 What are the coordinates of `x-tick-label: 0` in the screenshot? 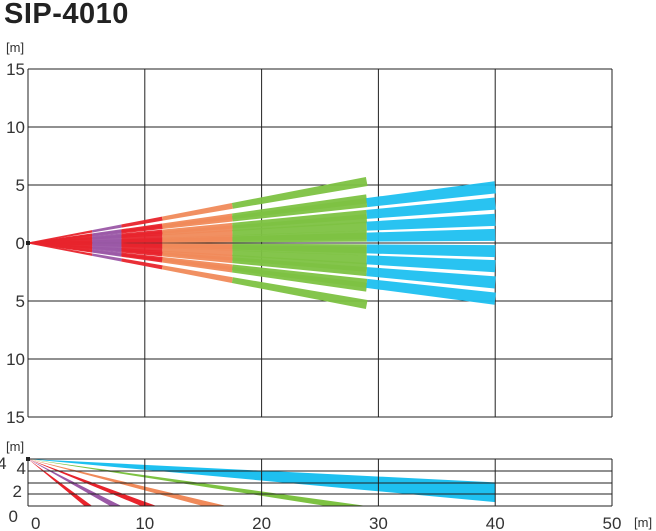 It's located at (35, 522).